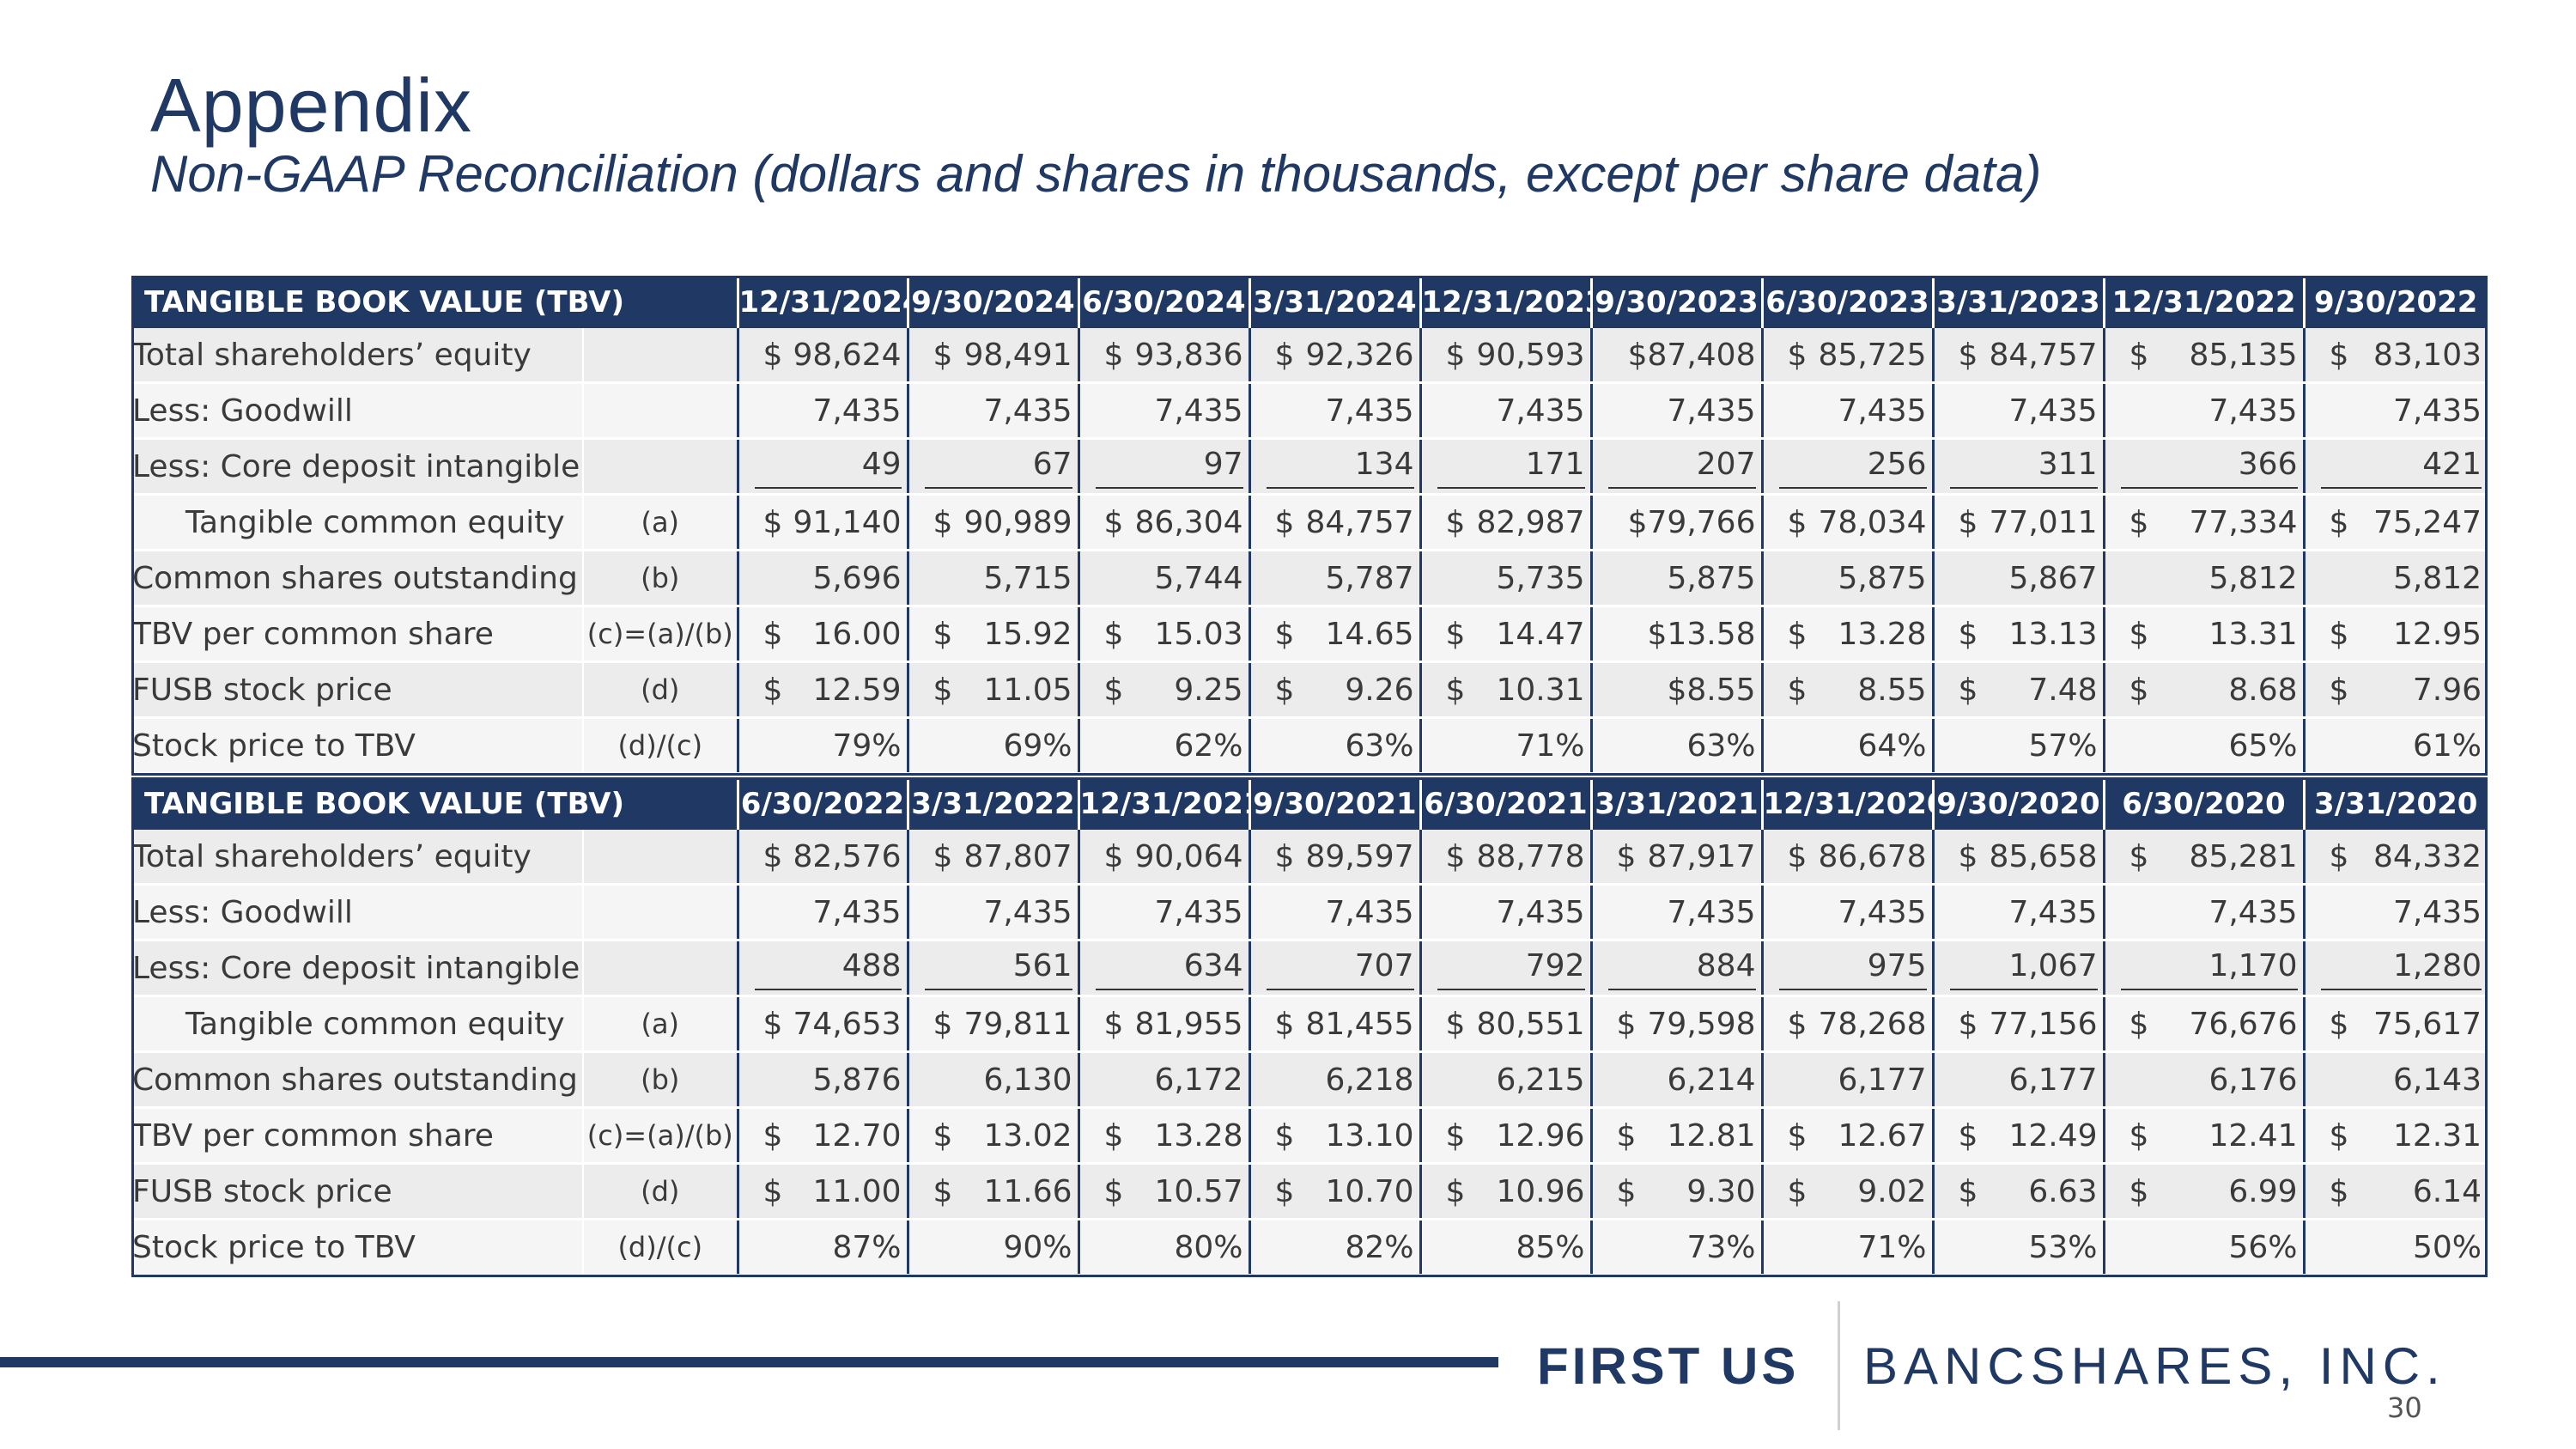  I want to click on value-cell: $90,593, so click(1505, 356).